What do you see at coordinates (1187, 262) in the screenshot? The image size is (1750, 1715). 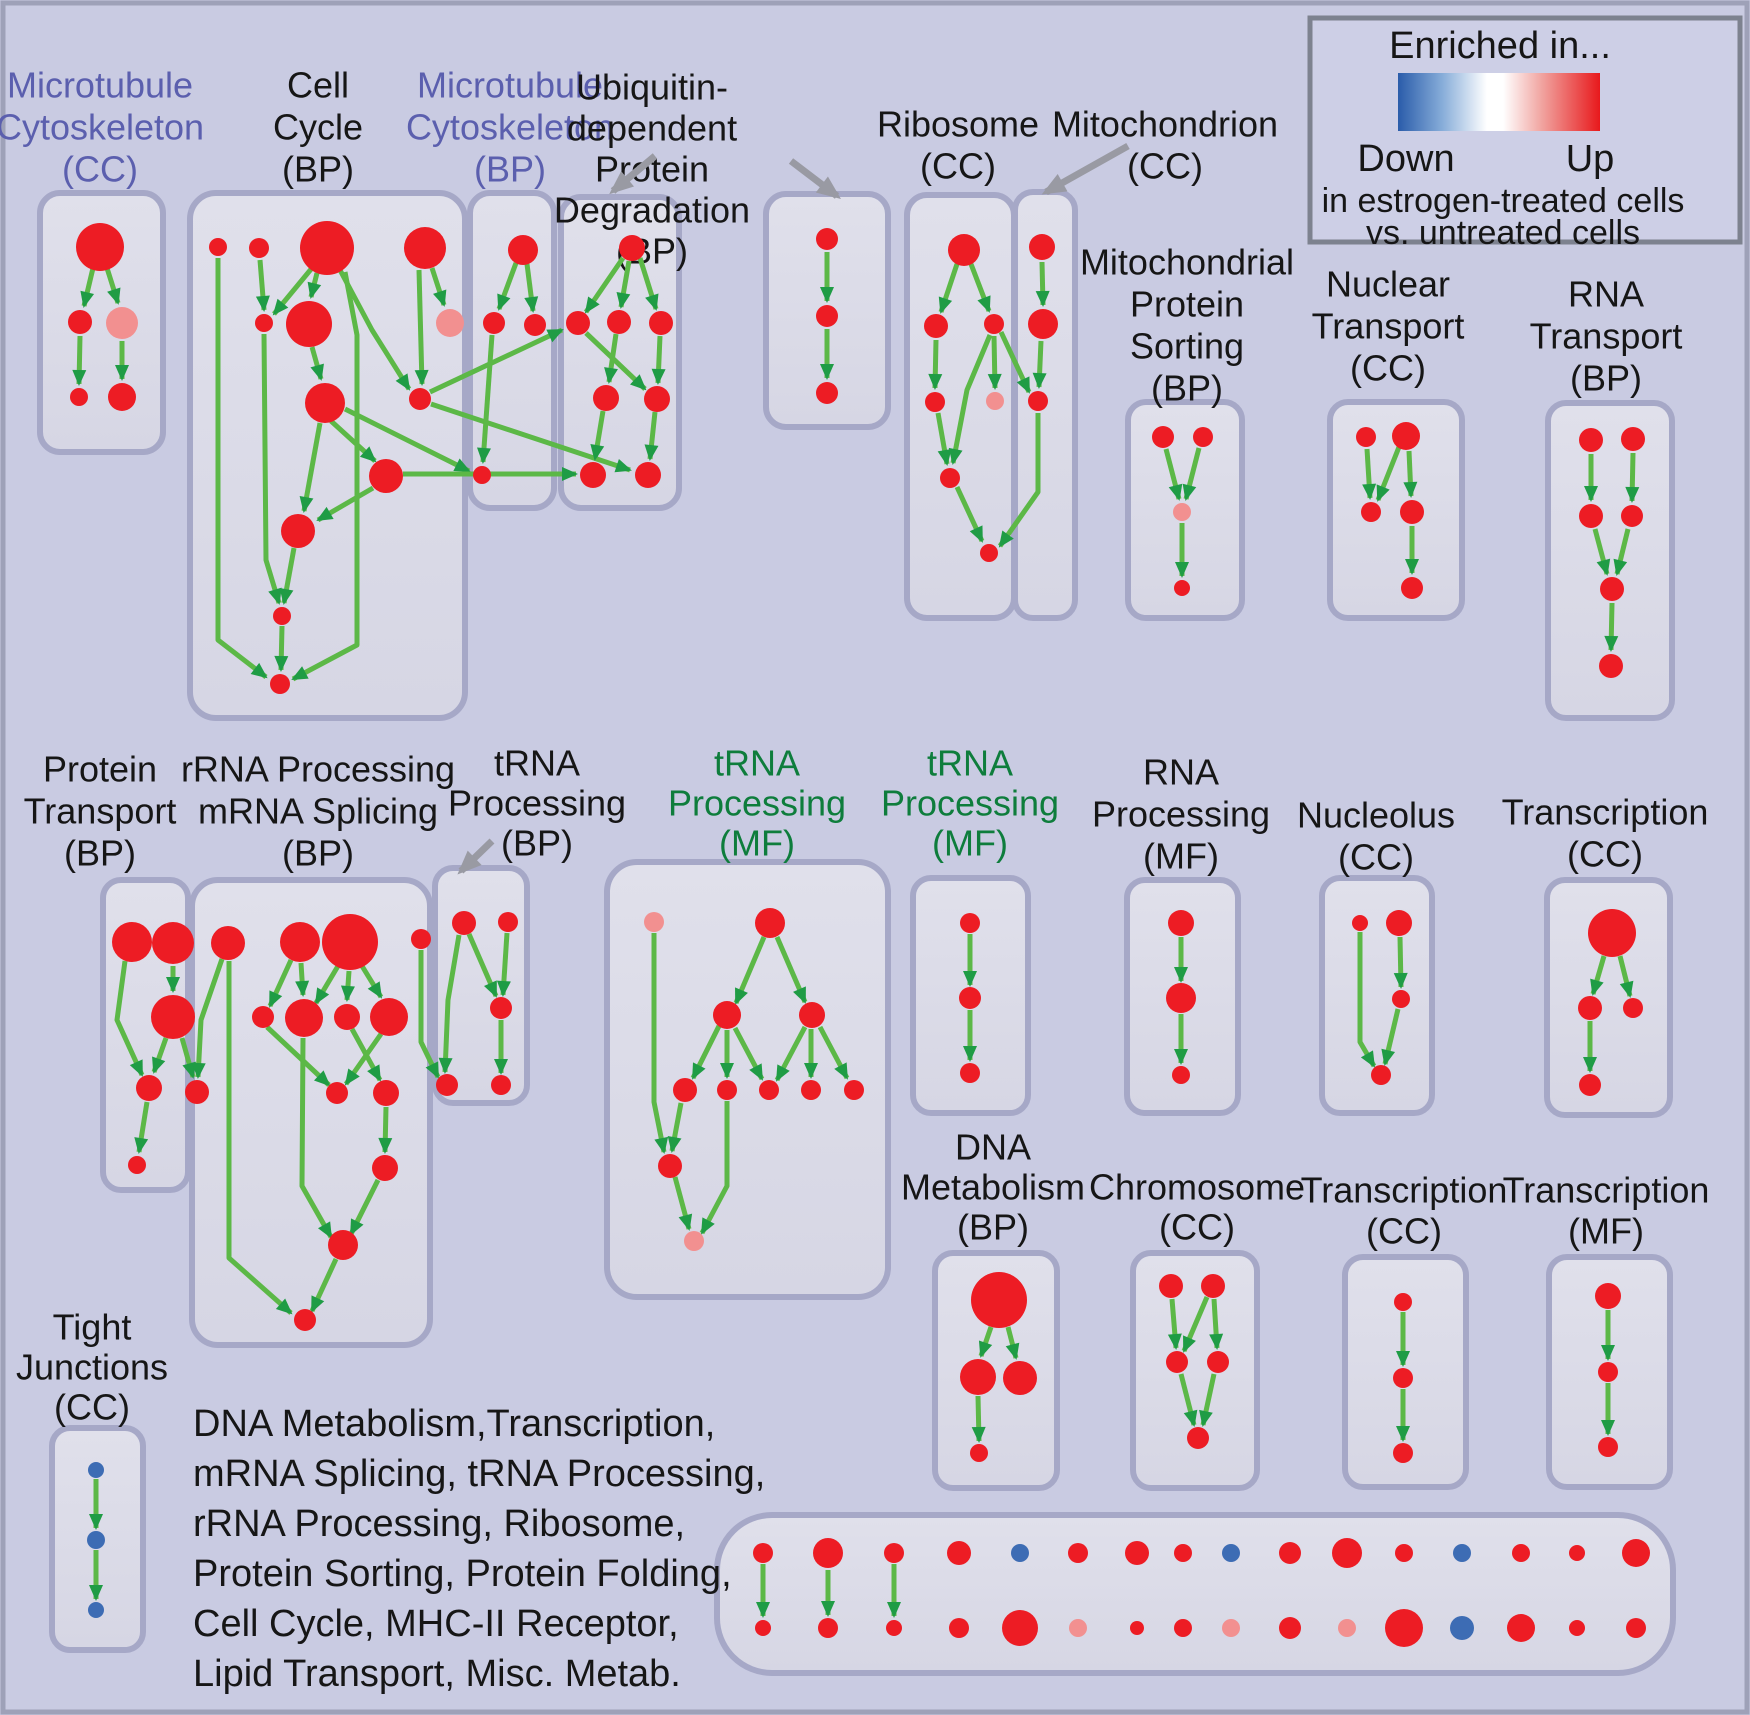 I see `mito-protein-sorting-label-line: Mitochondrial` at bounding box center [1187, 262].